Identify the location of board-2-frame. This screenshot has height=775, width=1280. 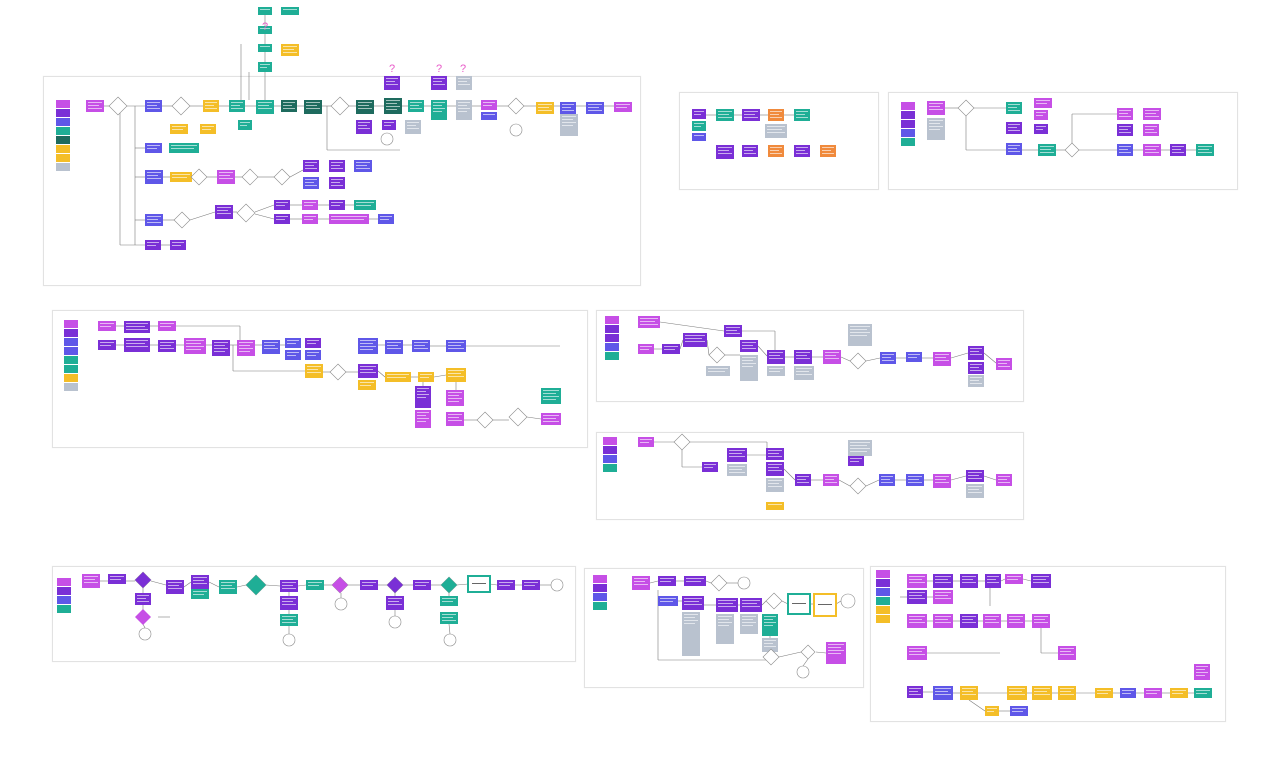
(779, 141).